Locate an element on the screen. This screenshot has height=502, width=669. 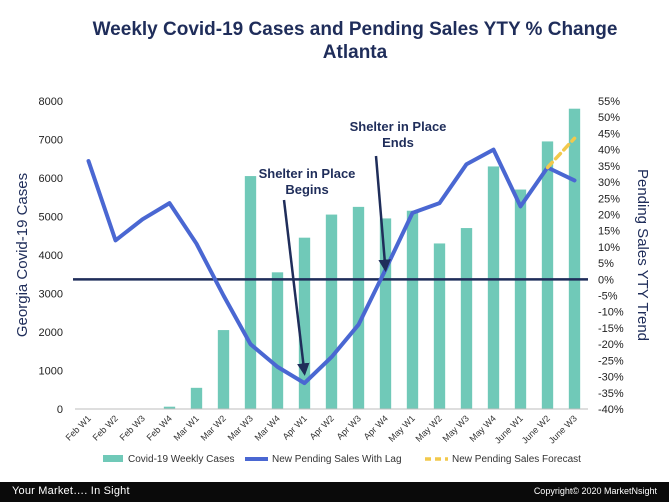
right-axis-tick-label: 35% is located at coordinates (609, 167).